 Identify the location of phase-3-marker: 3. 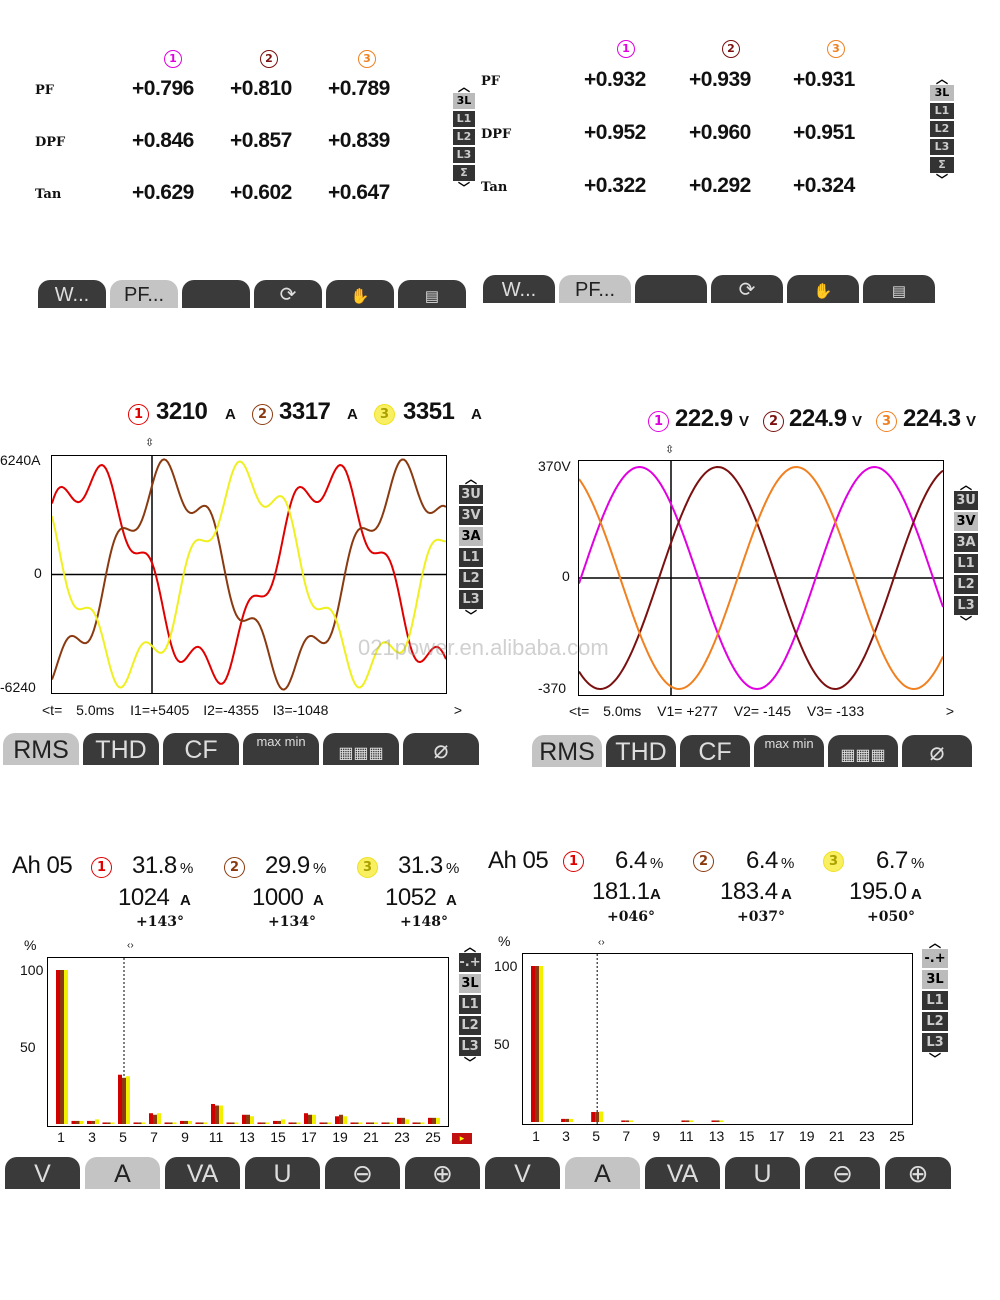
(384, 414).